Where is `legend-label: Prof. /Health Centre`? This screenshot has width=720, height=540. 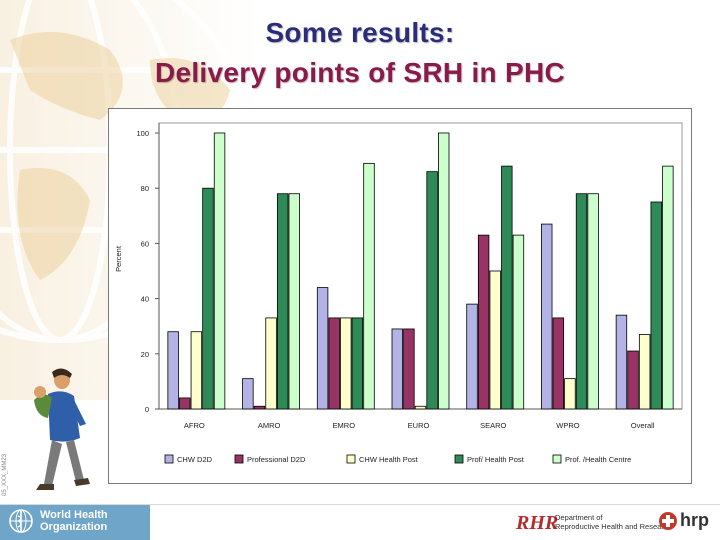 legend-label: Prof. /Health Centre is located at coordinates (598, 459).